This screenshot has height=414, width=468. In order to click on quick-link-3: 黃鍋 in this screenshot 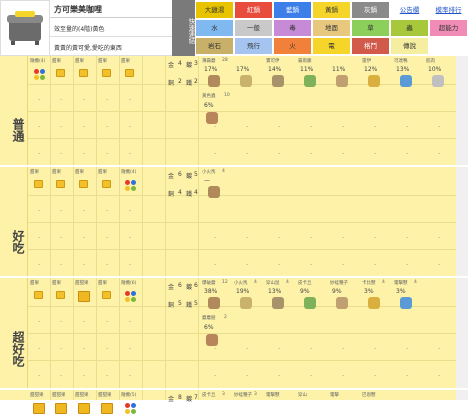, I will do `click(331, 10)`.